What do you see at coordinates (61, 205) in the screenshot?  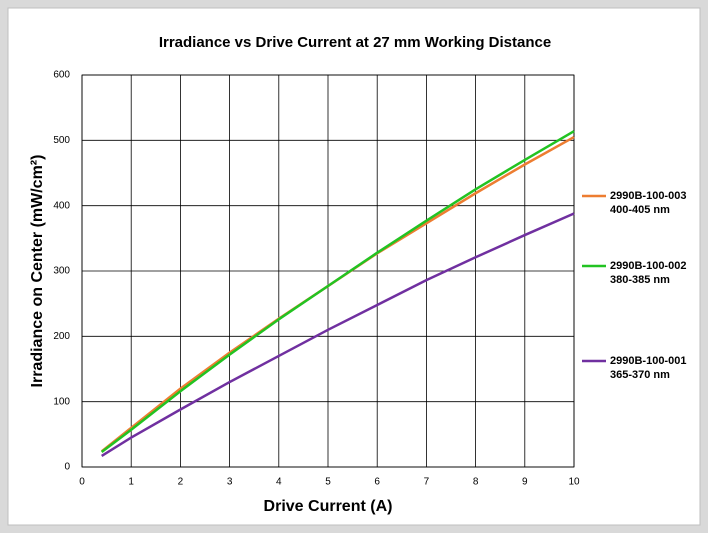 I see `y-tick-label: 400` at bounding box center [61, 205].